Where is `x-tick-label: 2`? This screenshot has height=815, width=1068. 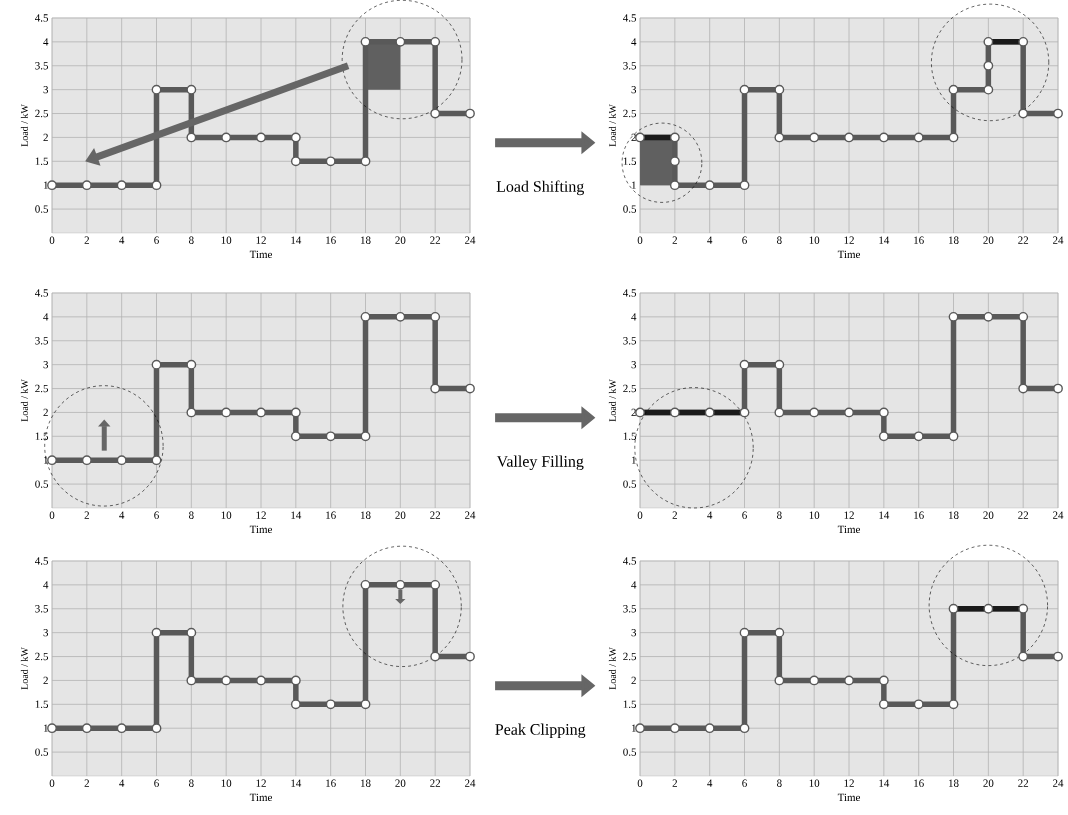 x-tick-label: 2 is located at coordinates (674, 783).